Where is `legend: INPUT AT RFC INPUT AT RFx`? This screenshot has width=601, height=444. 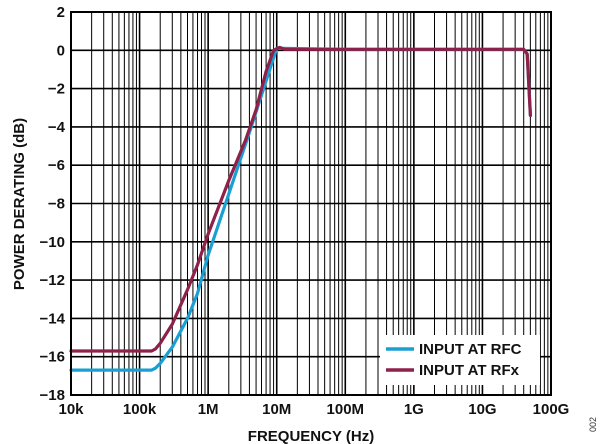 legend: INPUT AT RFC INPUT AT RFx is located at coordinates (460, 360).